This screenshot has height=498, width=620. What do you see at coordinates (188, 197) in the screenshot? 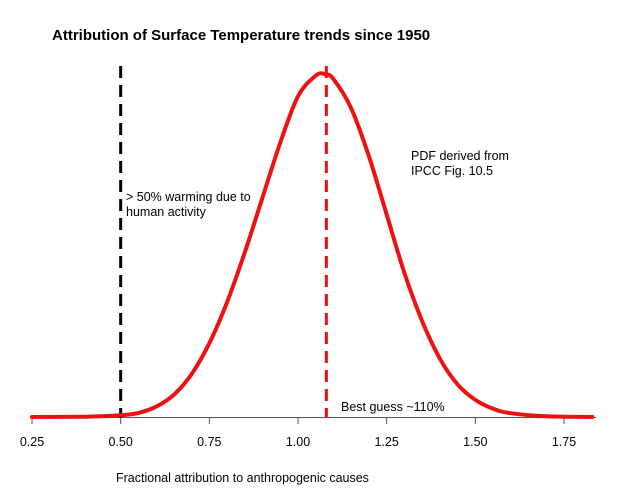
I see `threshold-annotation-line1: > 50% warming due to` at bounding box center [188, 197].